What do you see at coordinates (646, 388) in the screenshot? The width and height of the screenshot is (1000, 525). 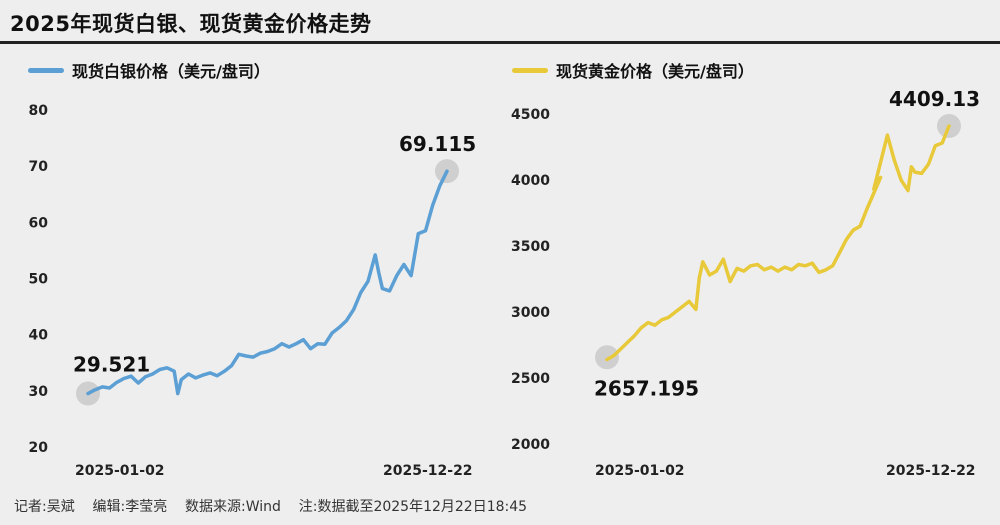 I see `gold-start-value: 2657.195` at bounding box center [646, 388].